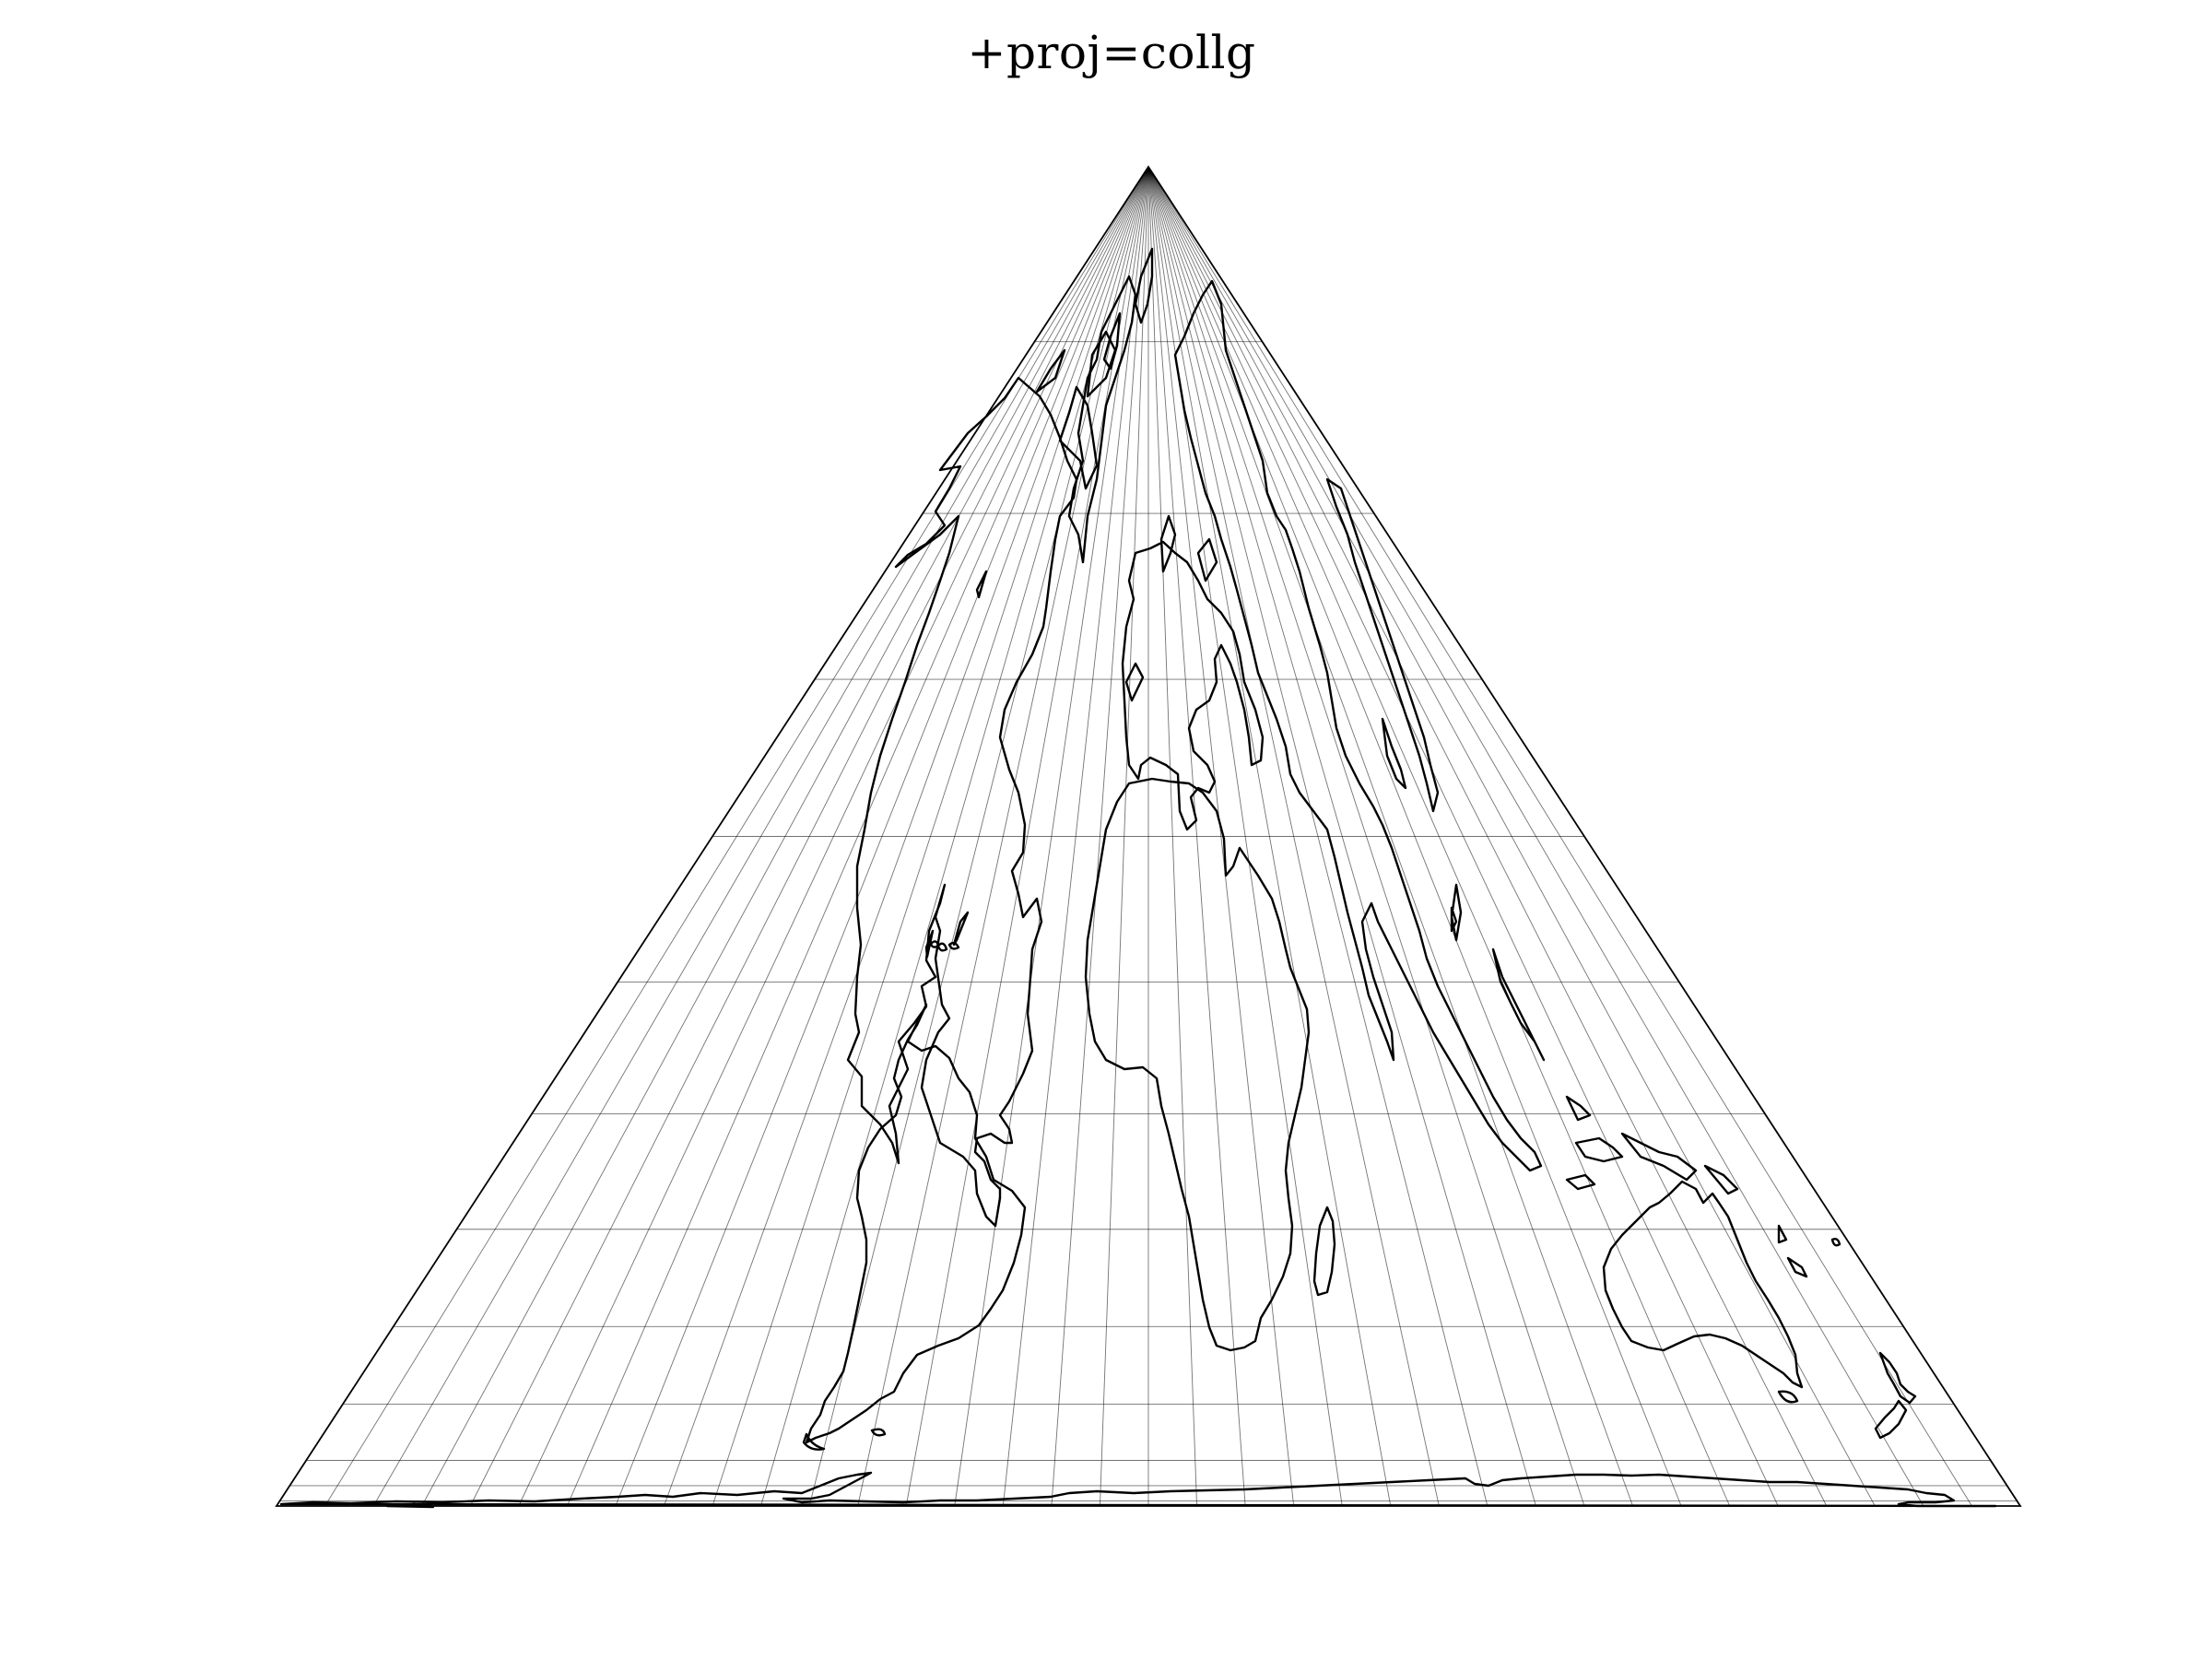 The image size is (2212, 1659). Describe the element at coordinates (1895, 1395) in the screenshot. I see `new-zealand-coastline` at that location.